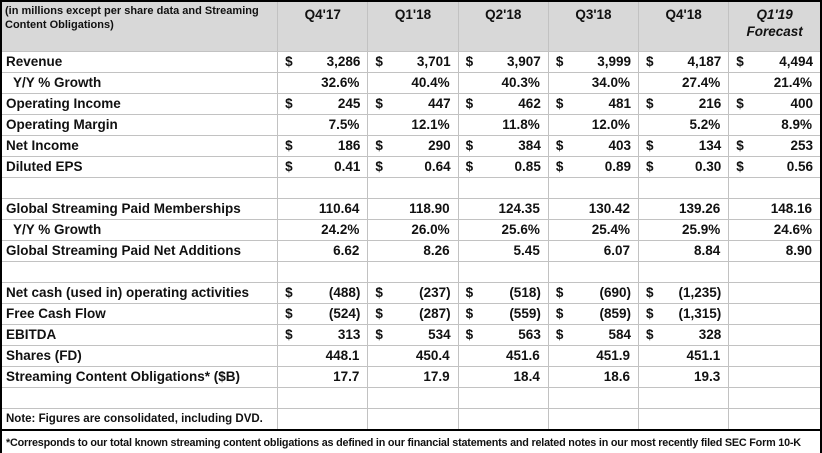  I want to click on cell-value: (1,315), so click(700, 313).